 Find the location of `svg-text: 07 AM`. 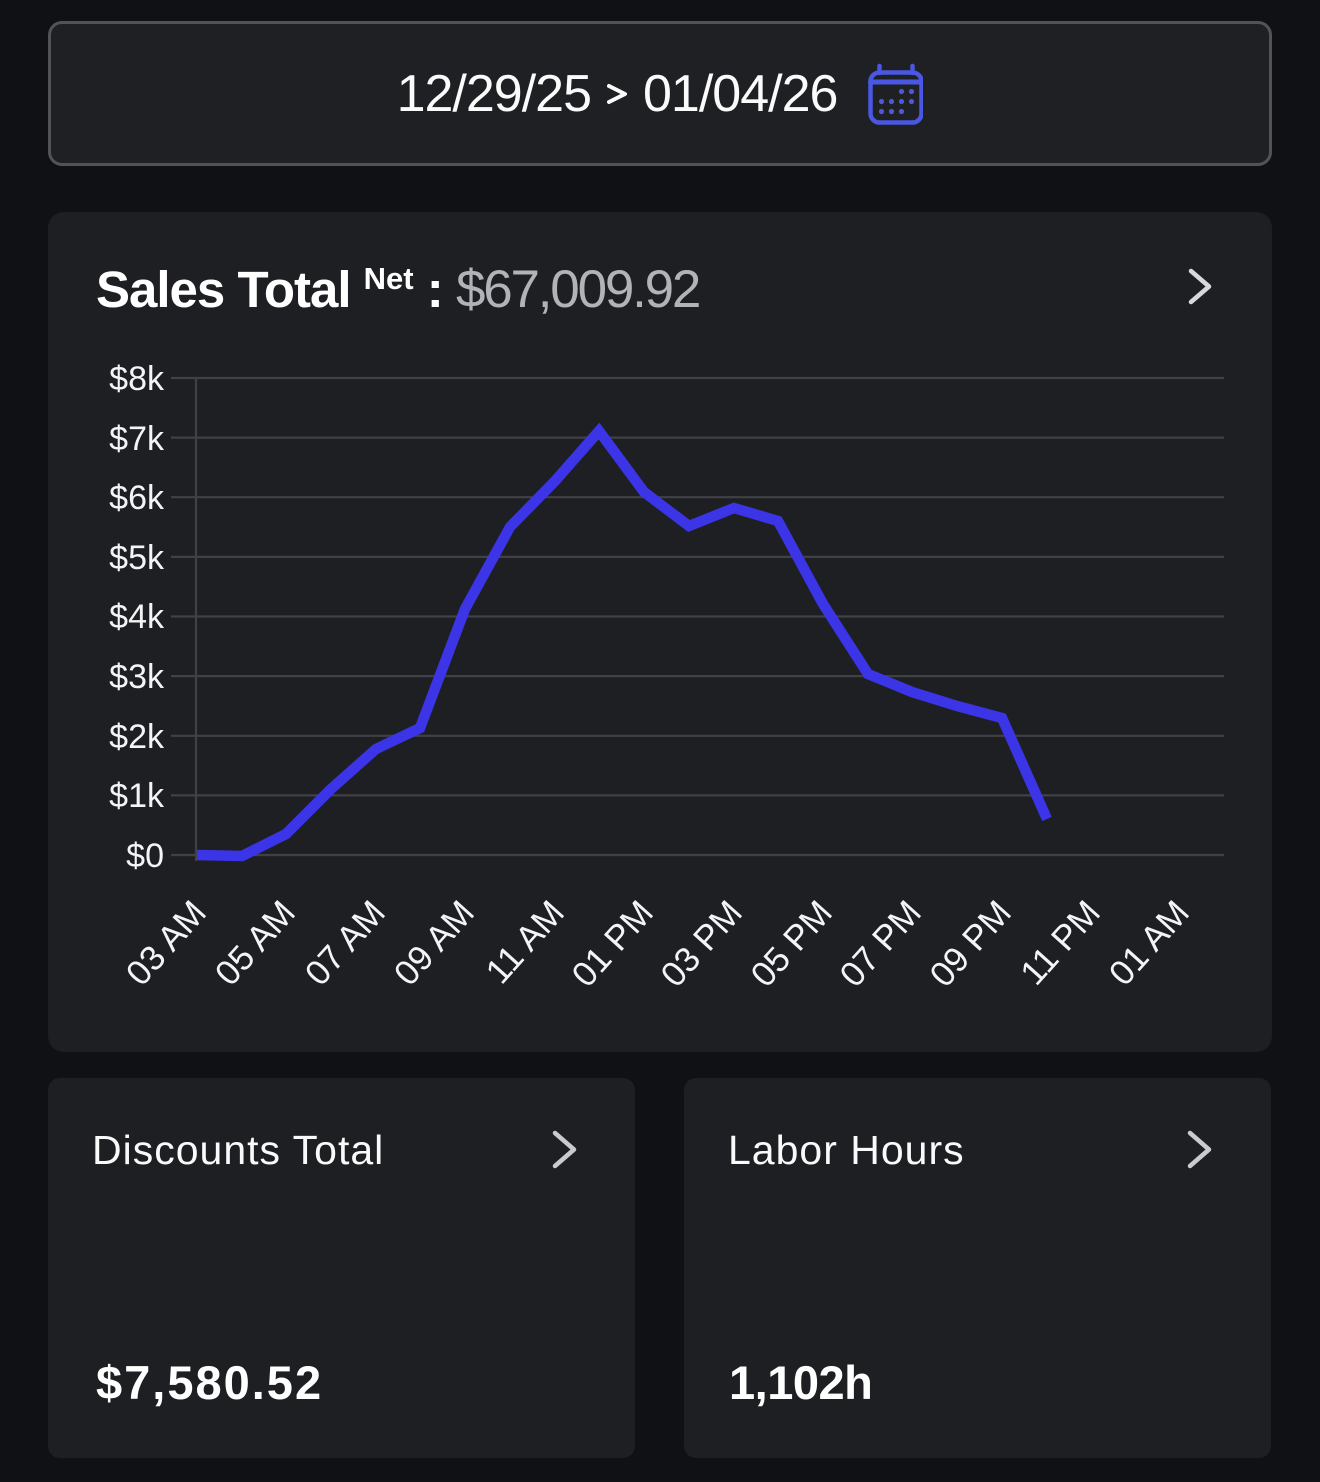

svg-text: 07 AM is located at coordinates (345, 943).